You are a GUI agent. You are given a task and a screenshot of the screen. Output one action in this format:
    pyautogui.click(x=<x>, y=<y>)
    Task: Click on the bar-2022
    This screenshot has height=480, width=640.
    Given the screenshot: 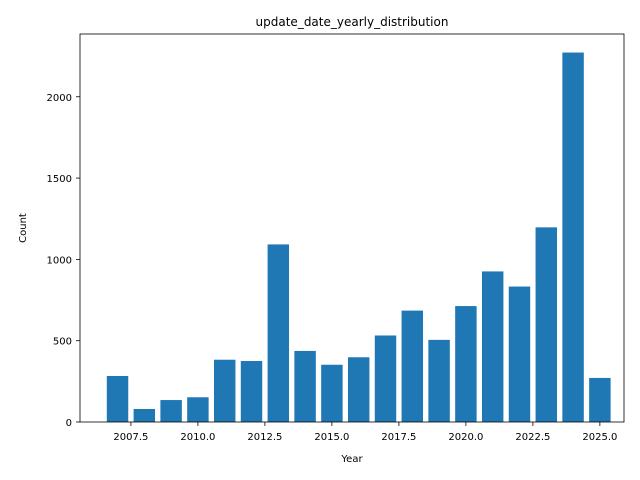 What is the action you would take?
    pyautogui.click(x=519, y=354)
    